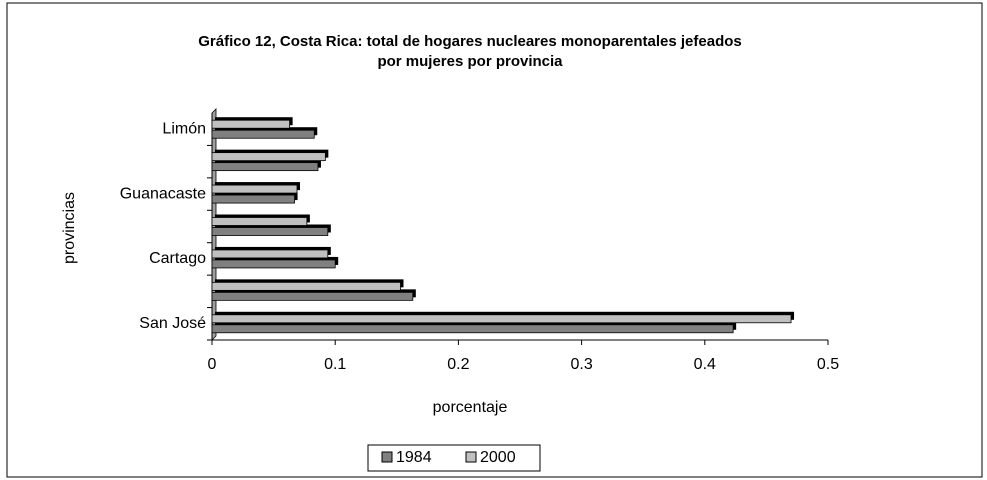 This screenshot has height=480, width=987. What do you see at coordinates (458, 364) in the screenshot?
I see `x-tick-label: 0.2` at bounding box center [458, 364].